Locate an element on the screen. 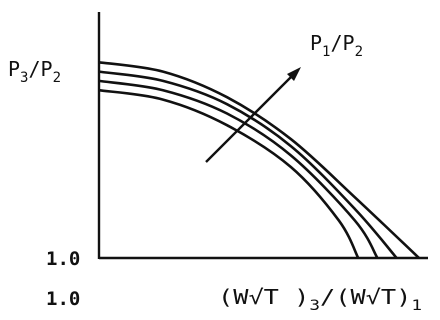 This screenshot has height=320, width=440. x-tick-label: 1.0 is located at coordinates (63, 299).